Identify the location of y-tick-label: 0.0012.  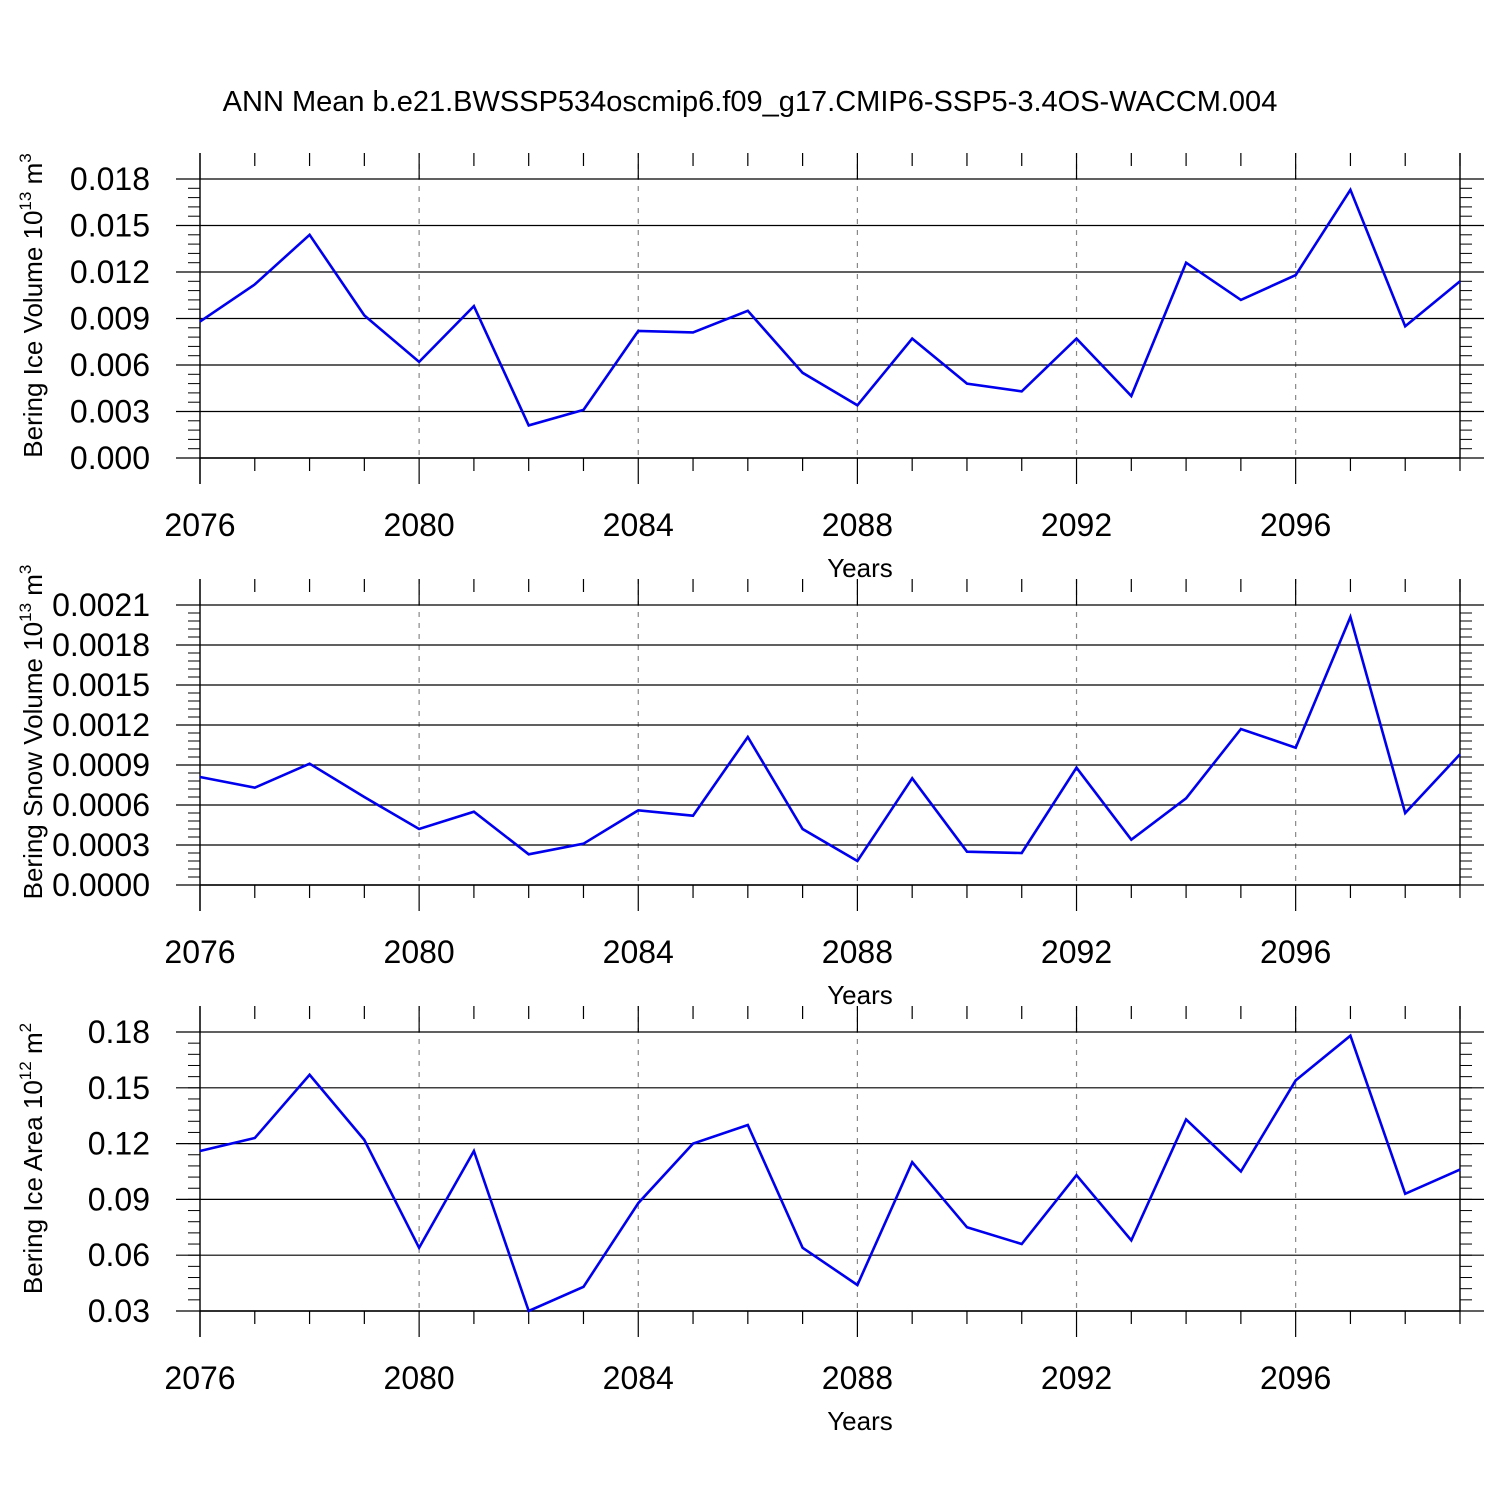
(101, 725).